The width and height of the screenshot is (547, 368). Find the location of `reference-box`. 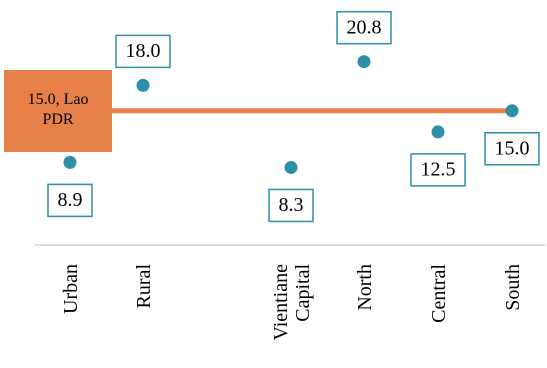

reference-box is located at coordinates (58, 111).